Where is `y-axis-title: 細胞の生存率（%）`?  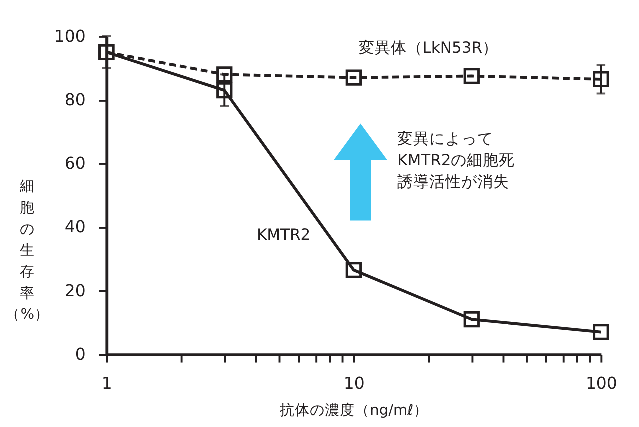 y-axis-title: 細胞の生存率（%） is located at coordinates (28, 251).